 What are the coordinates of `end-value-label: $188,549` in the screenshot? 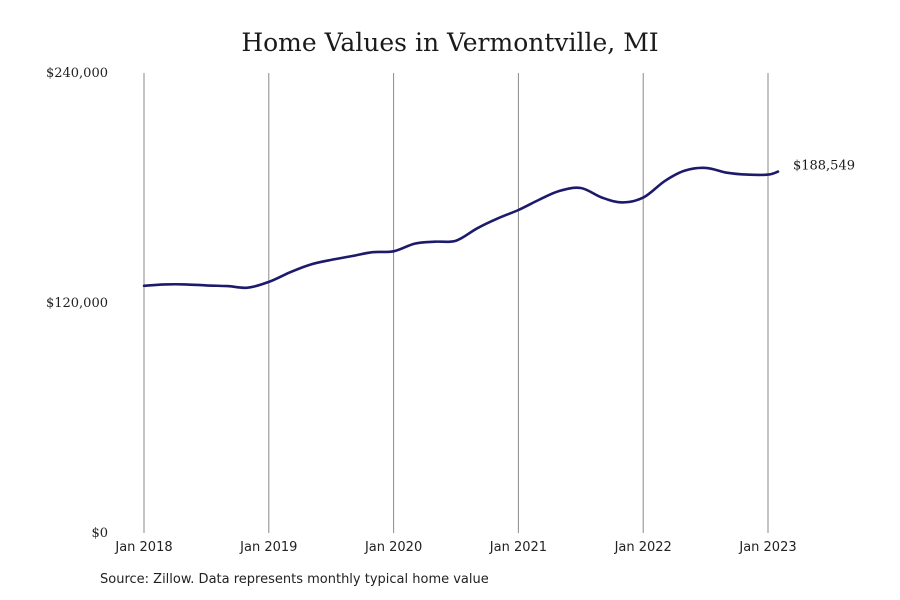 It's located at (824, 166).